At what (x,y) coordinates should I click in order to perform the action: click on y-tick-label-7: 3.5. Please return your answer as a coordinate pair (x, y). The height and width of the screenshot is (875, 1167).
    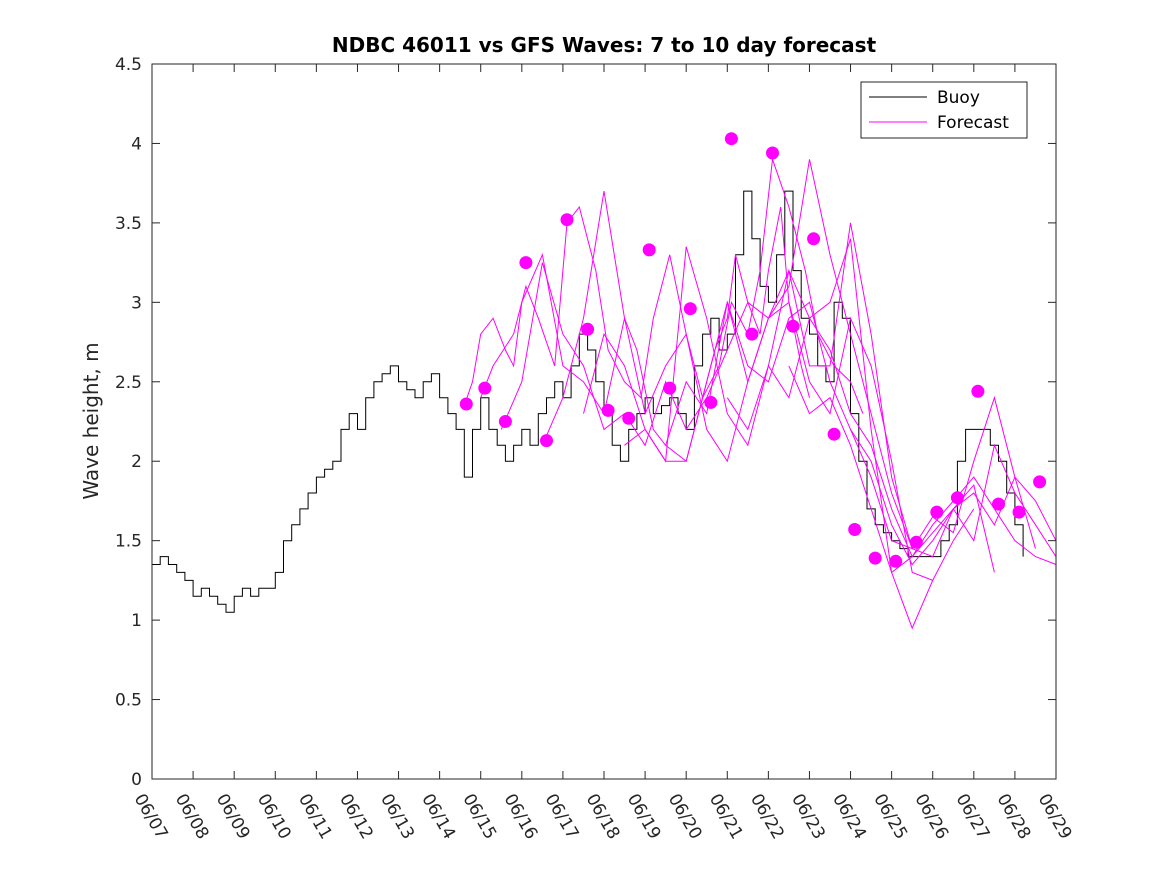
    Looking at the image, I should click on (128, 224).